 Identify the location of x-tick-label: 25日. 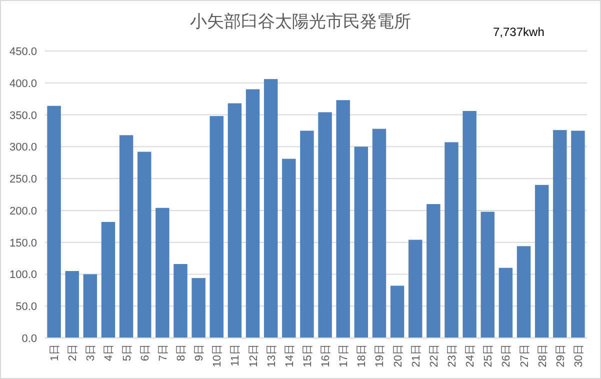
(488, 356).